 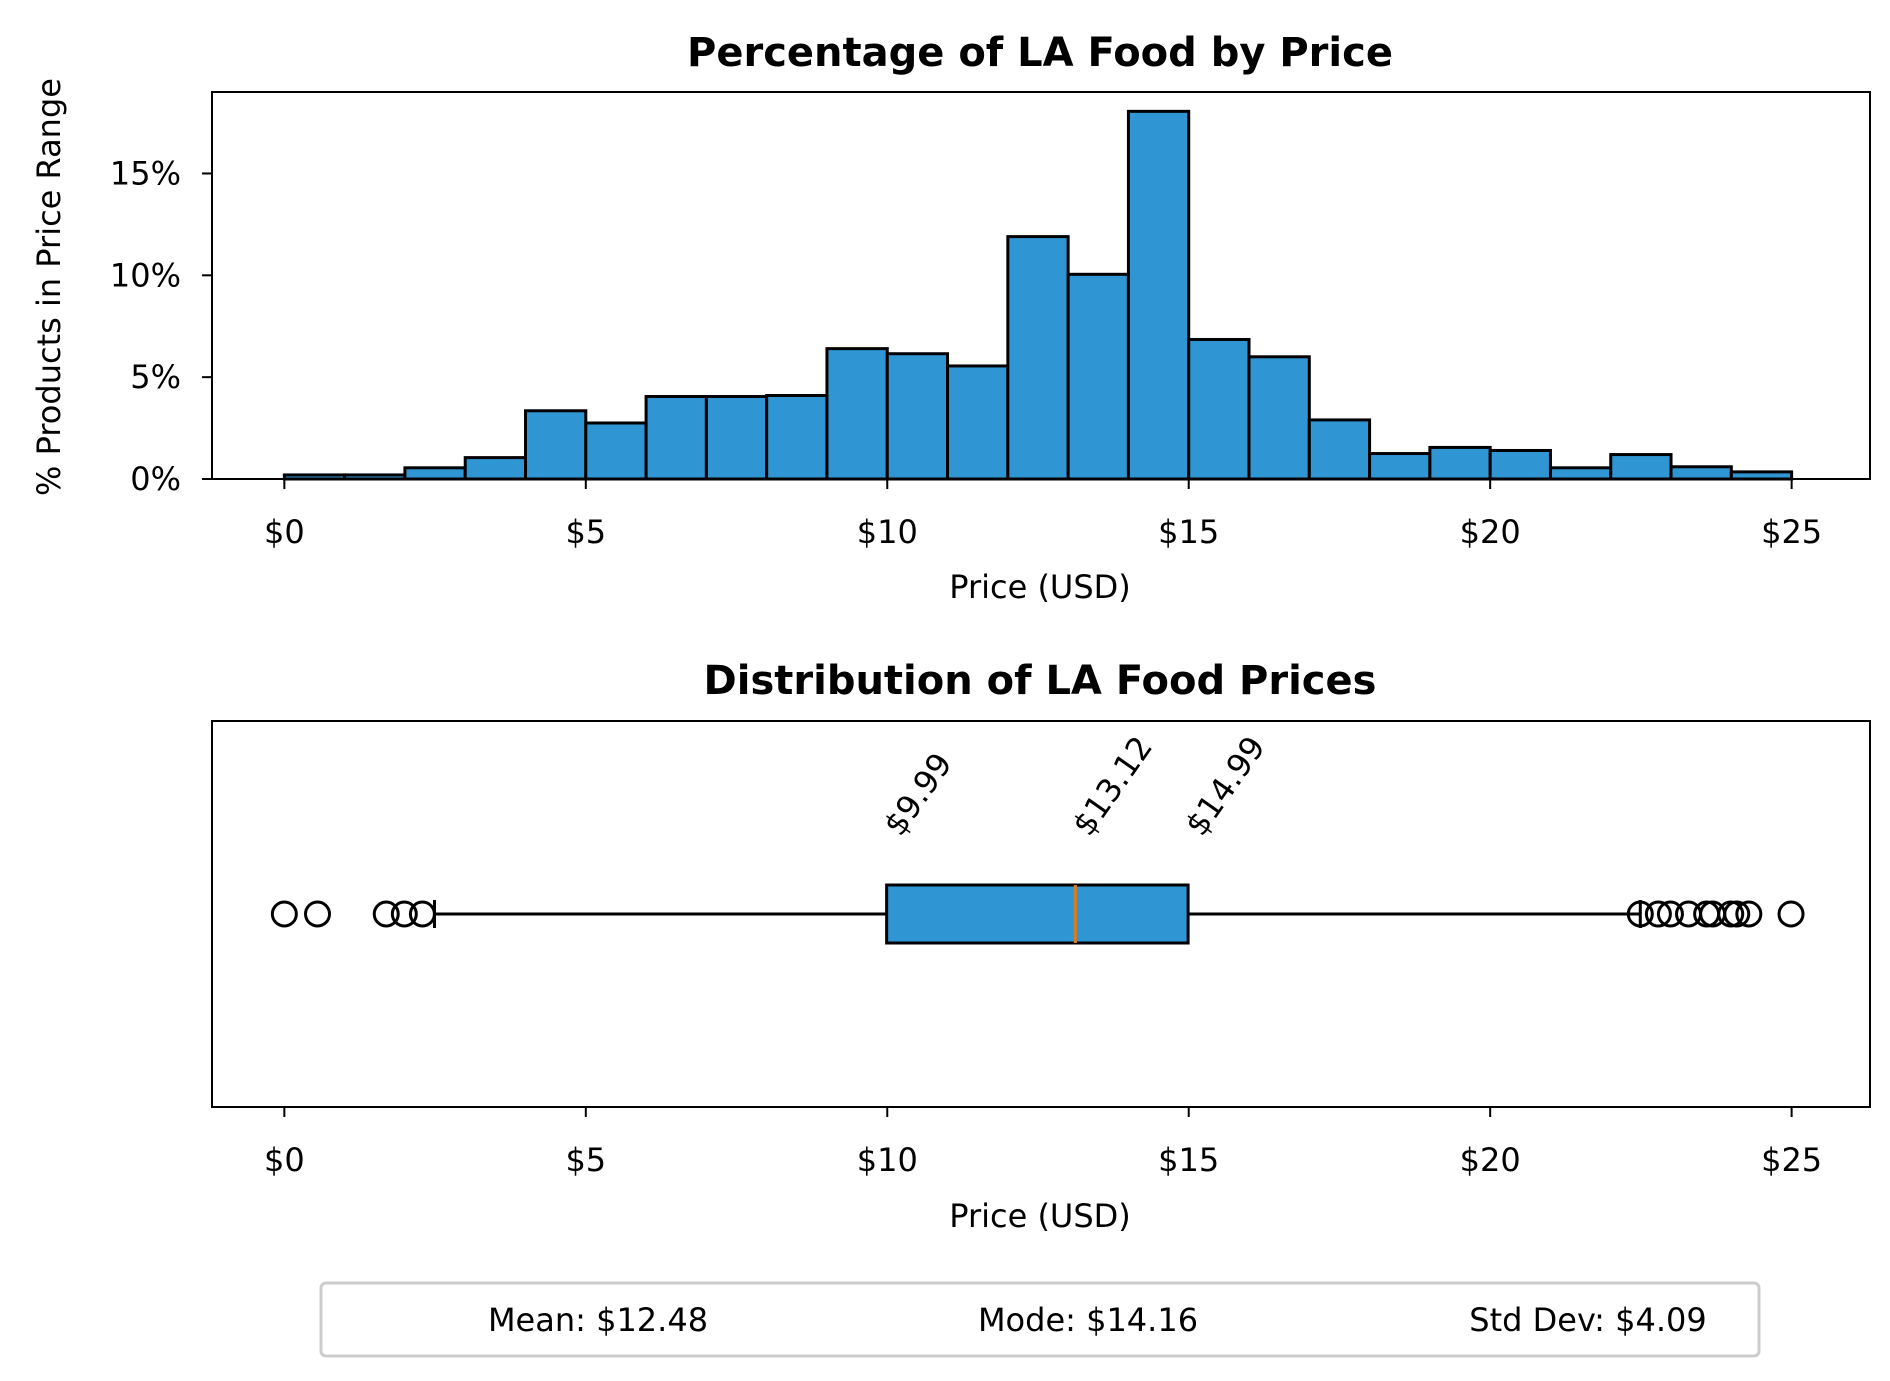 I want to click on stats-std-dev: Std Dev: $4.09, so click(x=1587, y=1320).